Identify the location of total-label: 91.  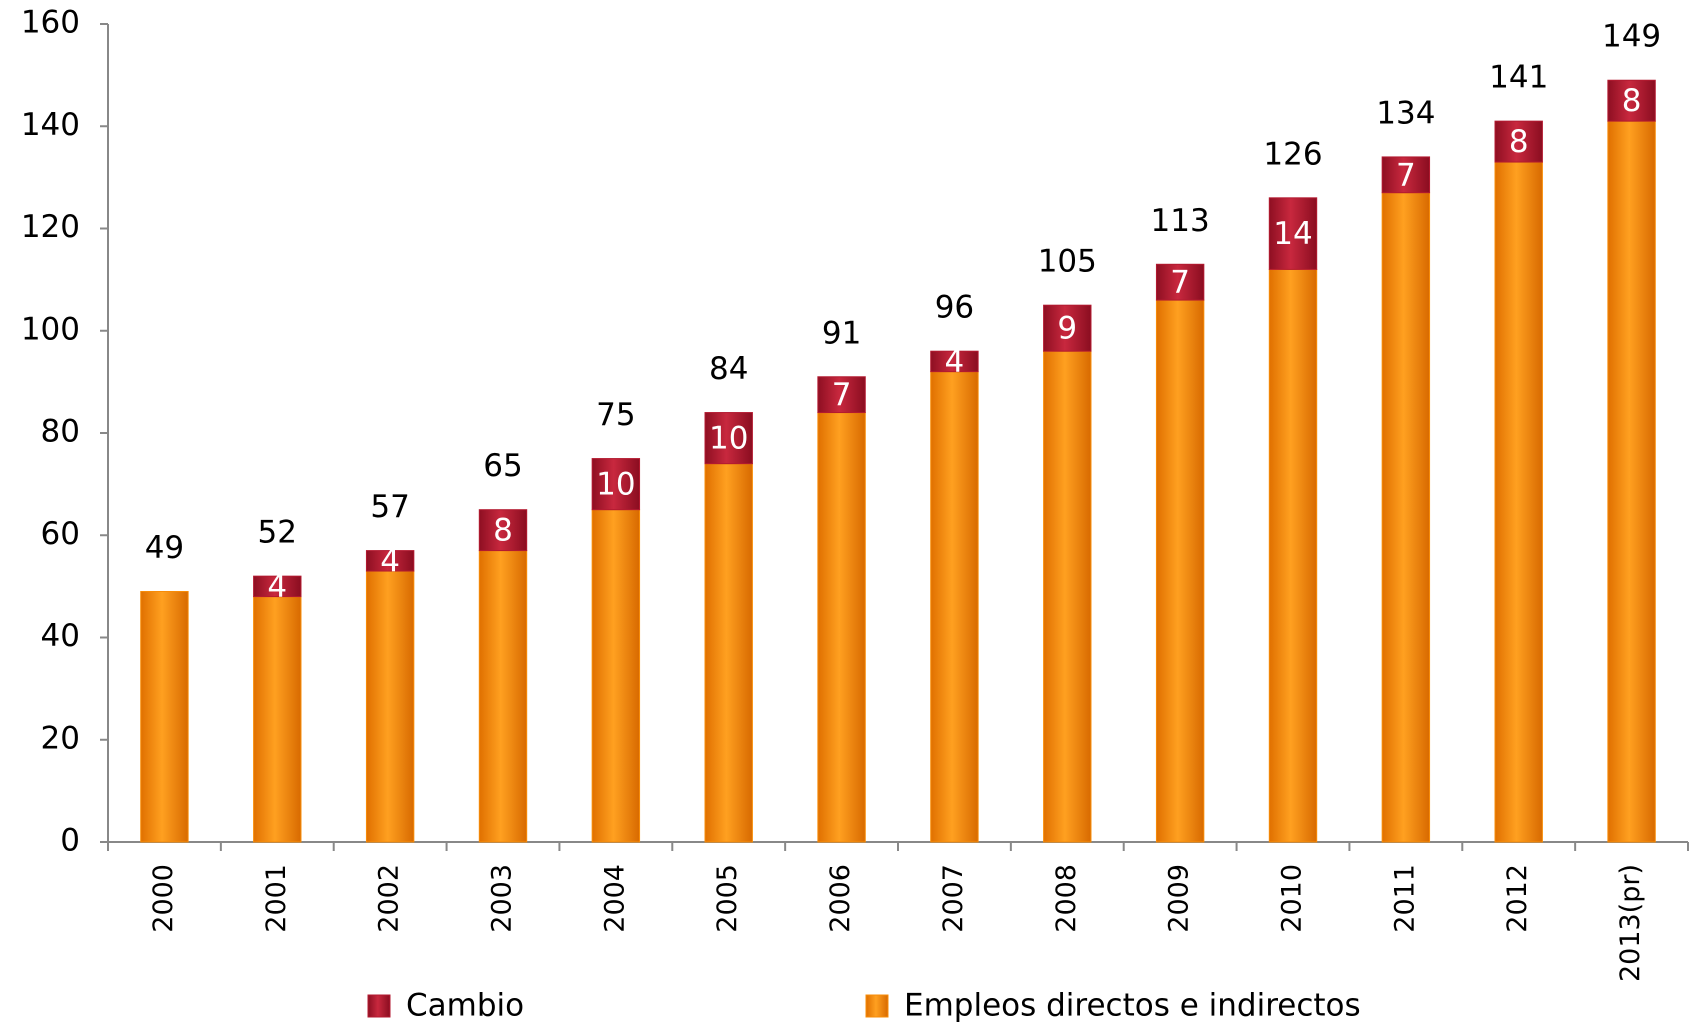
(841, 333).